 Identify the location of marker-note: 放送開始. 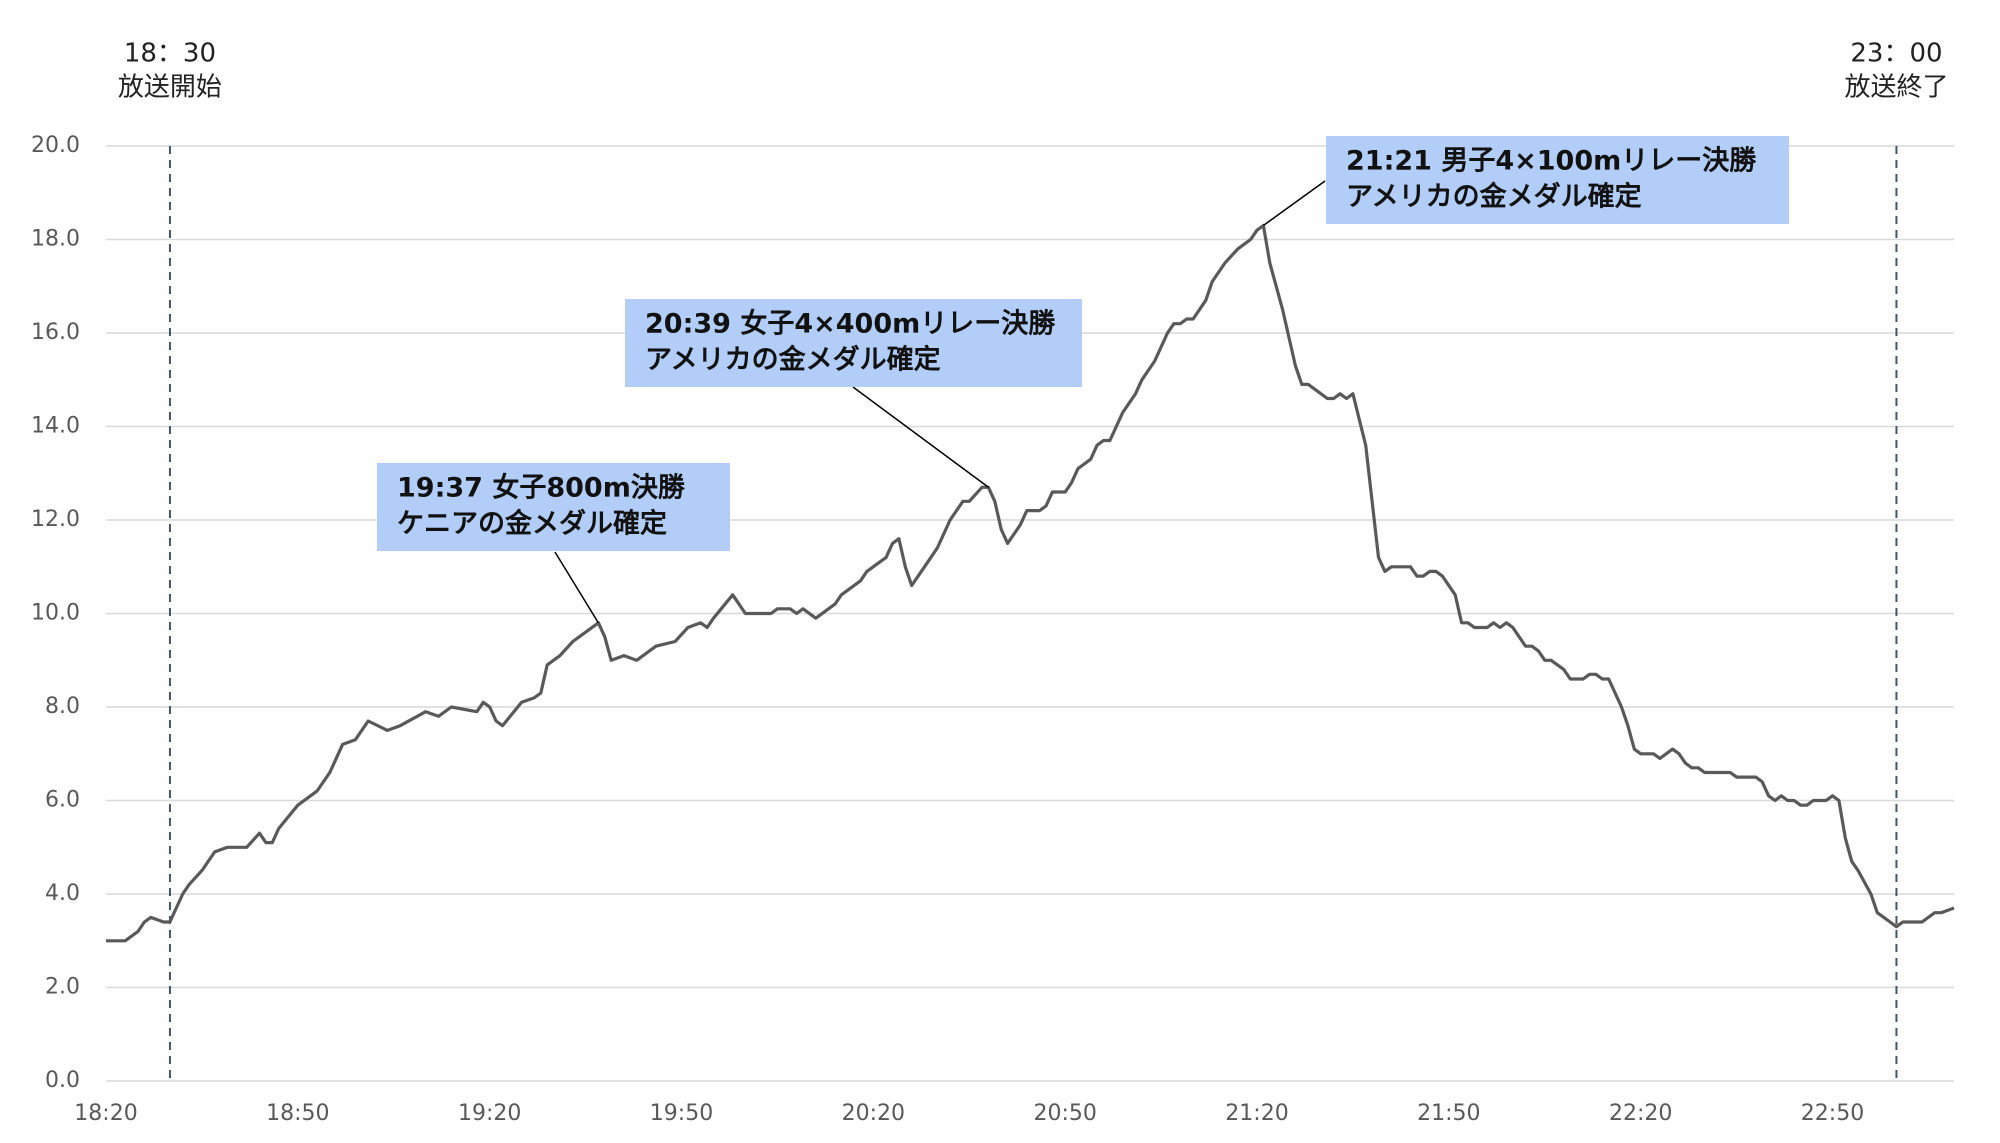
(170, 88).